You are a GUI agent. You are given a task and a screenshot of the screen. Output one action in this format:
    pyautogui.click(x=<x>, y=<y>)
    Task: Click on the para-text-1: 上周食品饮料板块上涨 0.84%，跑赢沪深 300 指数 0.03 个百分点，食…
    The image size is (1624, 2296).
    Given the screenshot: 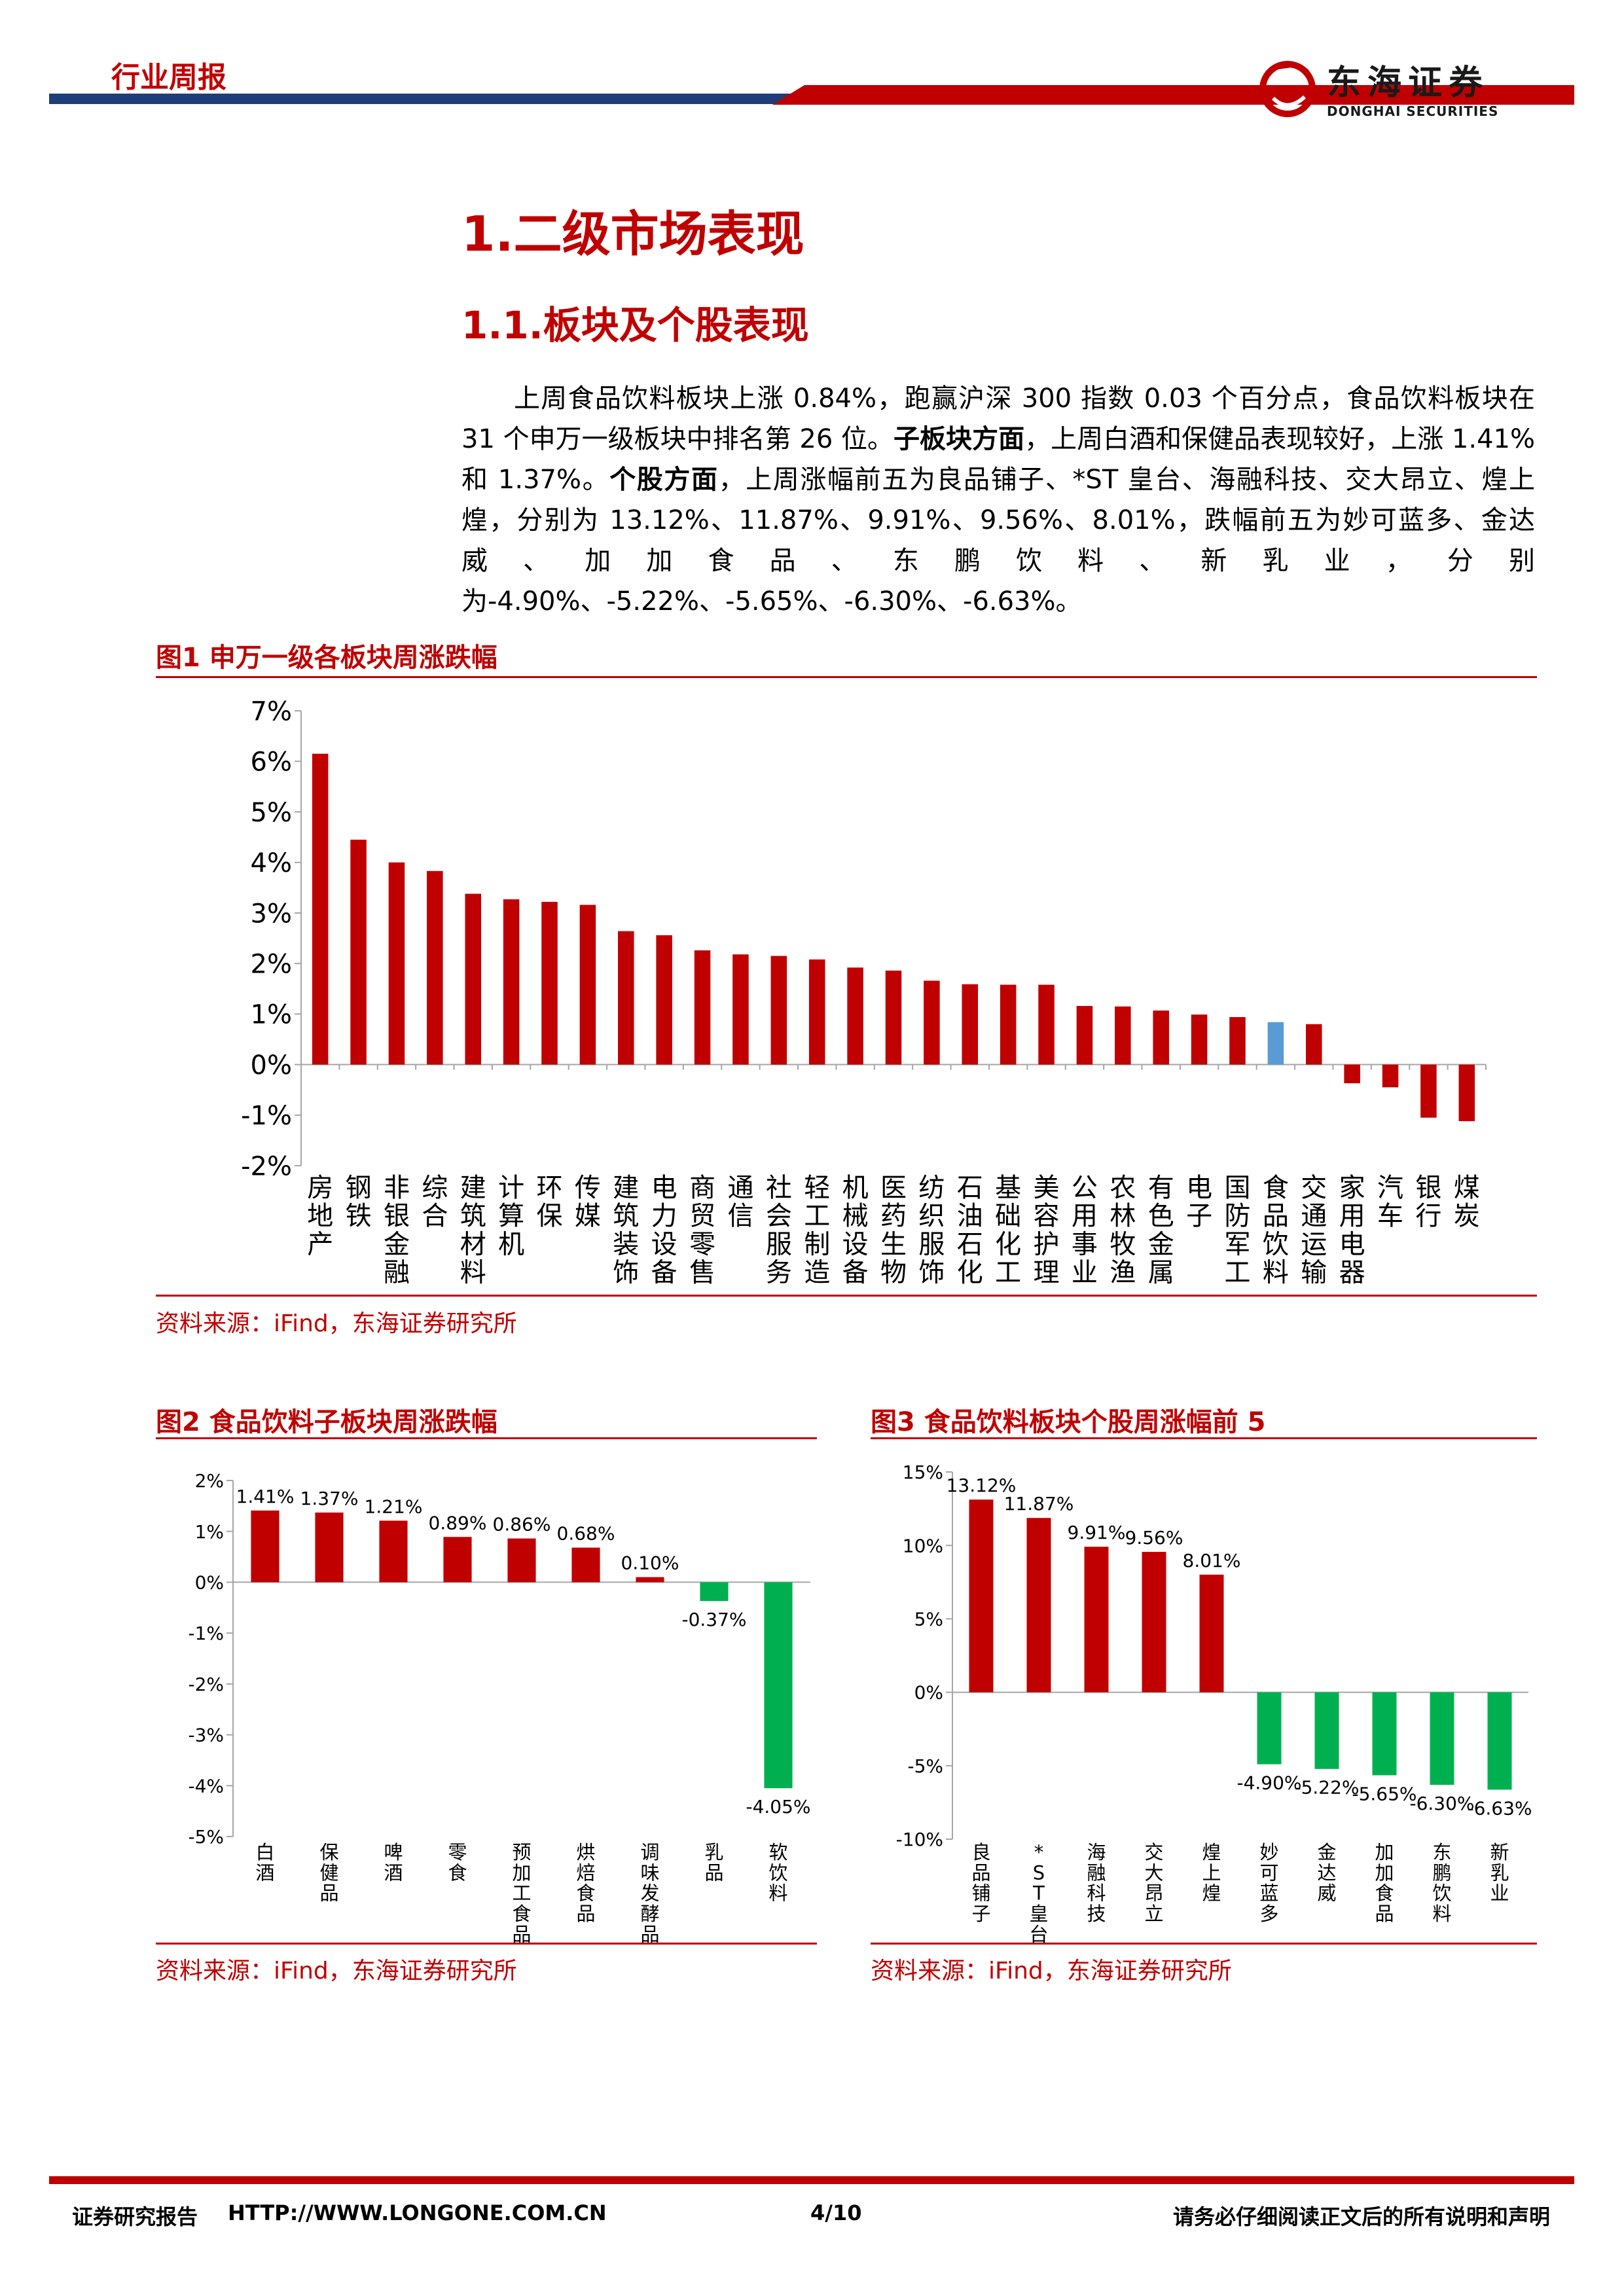 What is the action you would take?
    pyautogui.click(x=998, y=419)
    